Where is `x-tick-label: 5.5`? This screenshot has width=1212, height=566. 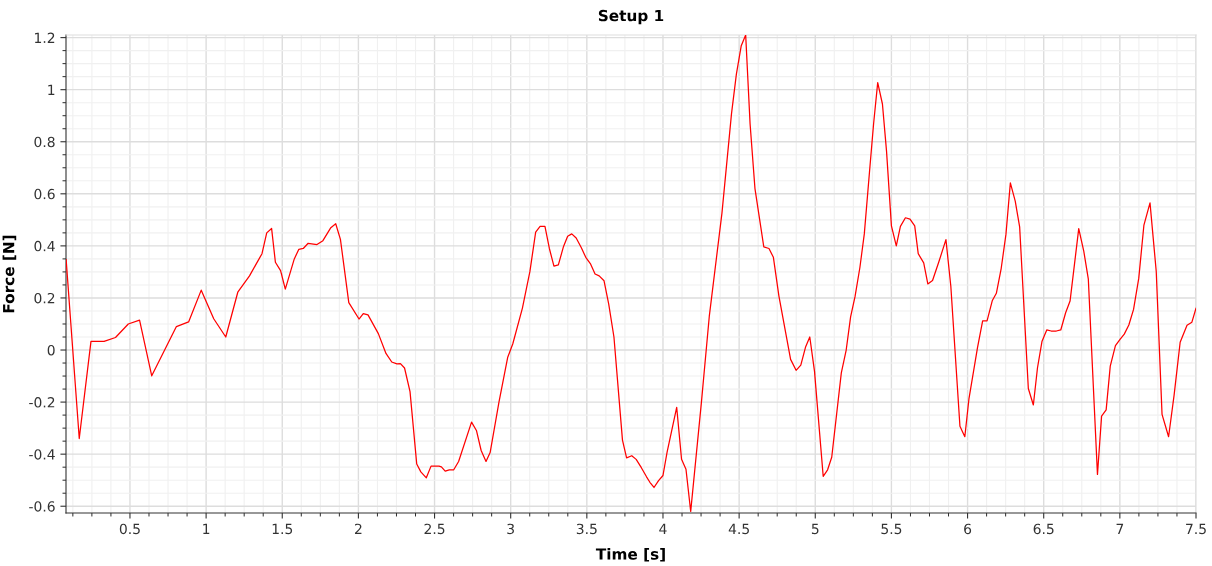
x-tick-label: 5.5 is located at coordinates (891, 529).